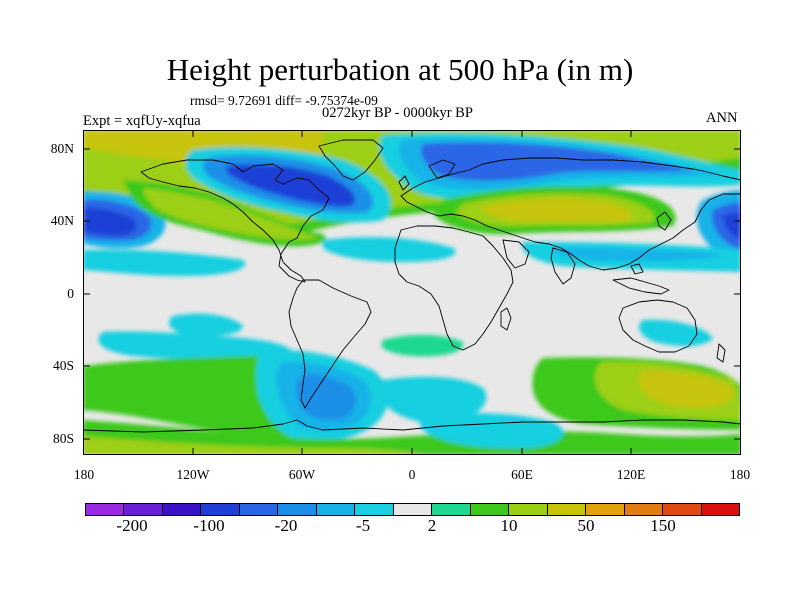 The width and height of the screenshot is (800, 600). What do you see at coordinates (522, 474) in the screenshot?
I see `lon-label-60e: 60E` at bounding box center [522, 474].